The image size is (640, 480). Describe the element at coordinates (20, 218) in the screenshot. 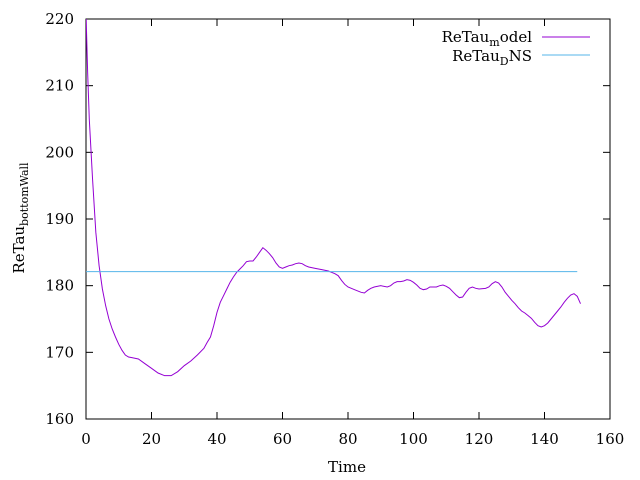

I see `y-axis-label: ReTaubottomWall` at that location.